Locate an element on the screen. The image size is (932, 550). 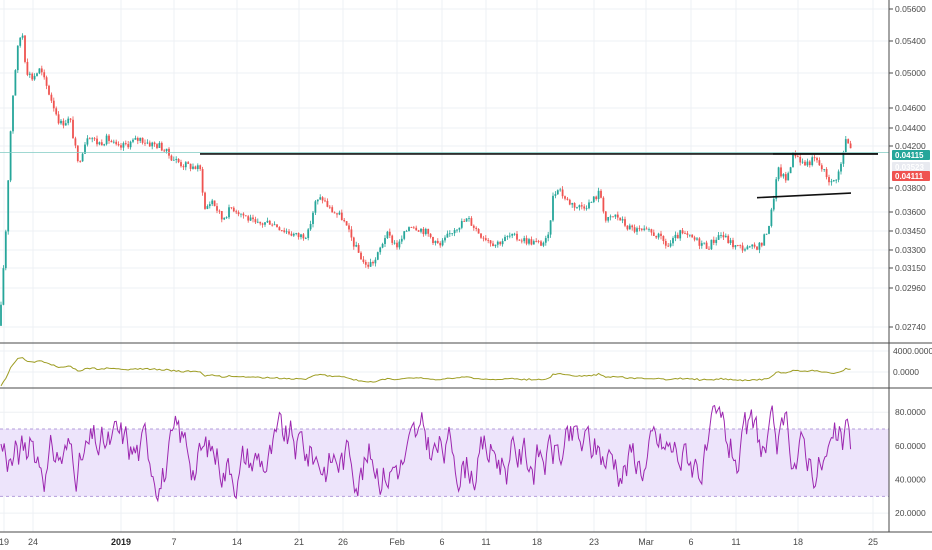
oscillator-axis-label: 20.0000 is located at coordinates (910, 513).